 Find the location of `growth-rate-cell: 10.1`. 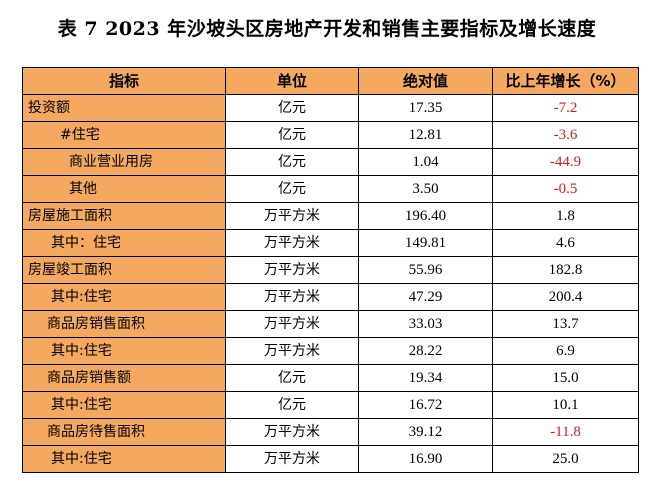

growth-rate-cell: 10.1 is located at coordinates (565, 405).